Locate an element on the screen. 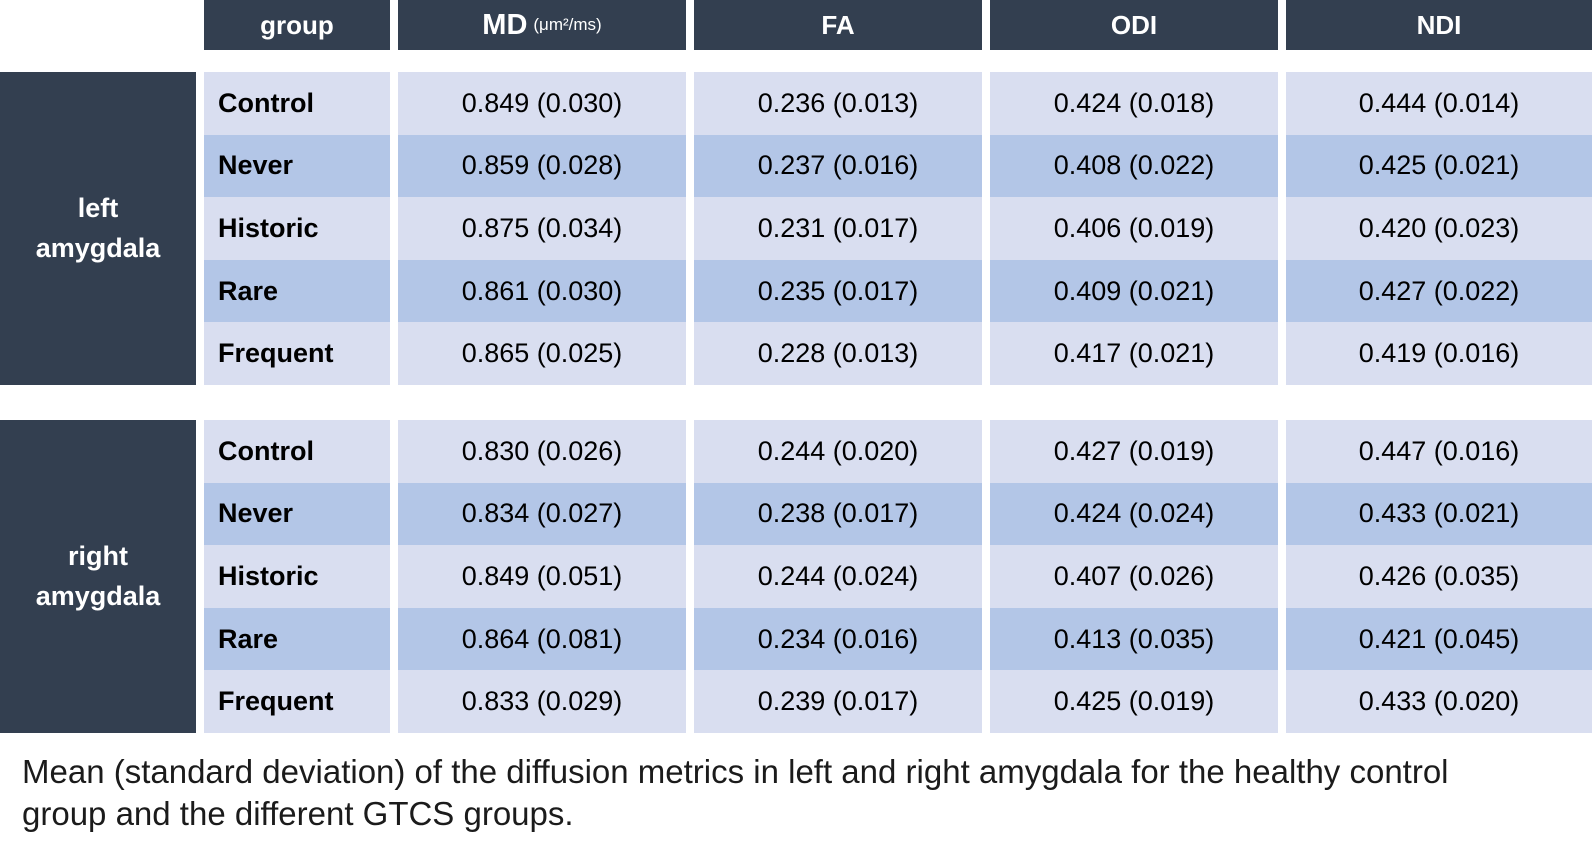 Image resolution: width=1592 pixels, height=852 pixels. odi-cell: 0.424 (0.018) is located at coordinates (1134, 103).